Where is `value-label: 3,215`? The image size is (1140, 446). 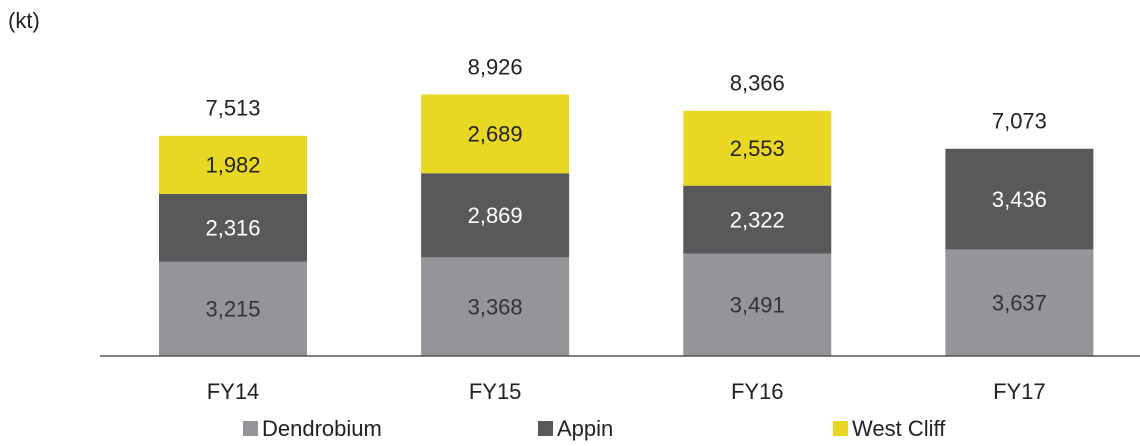 value-label: 3,215 is located at coordinates (232, 309).